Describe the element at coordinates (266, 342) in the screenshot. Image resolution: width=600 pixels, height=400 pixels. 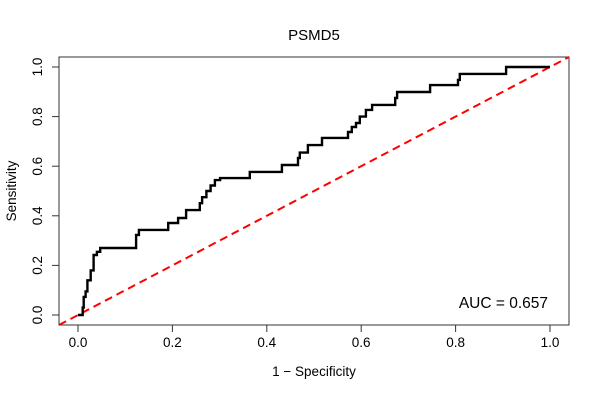
I see `x-tick-label: 0.4` at that location.